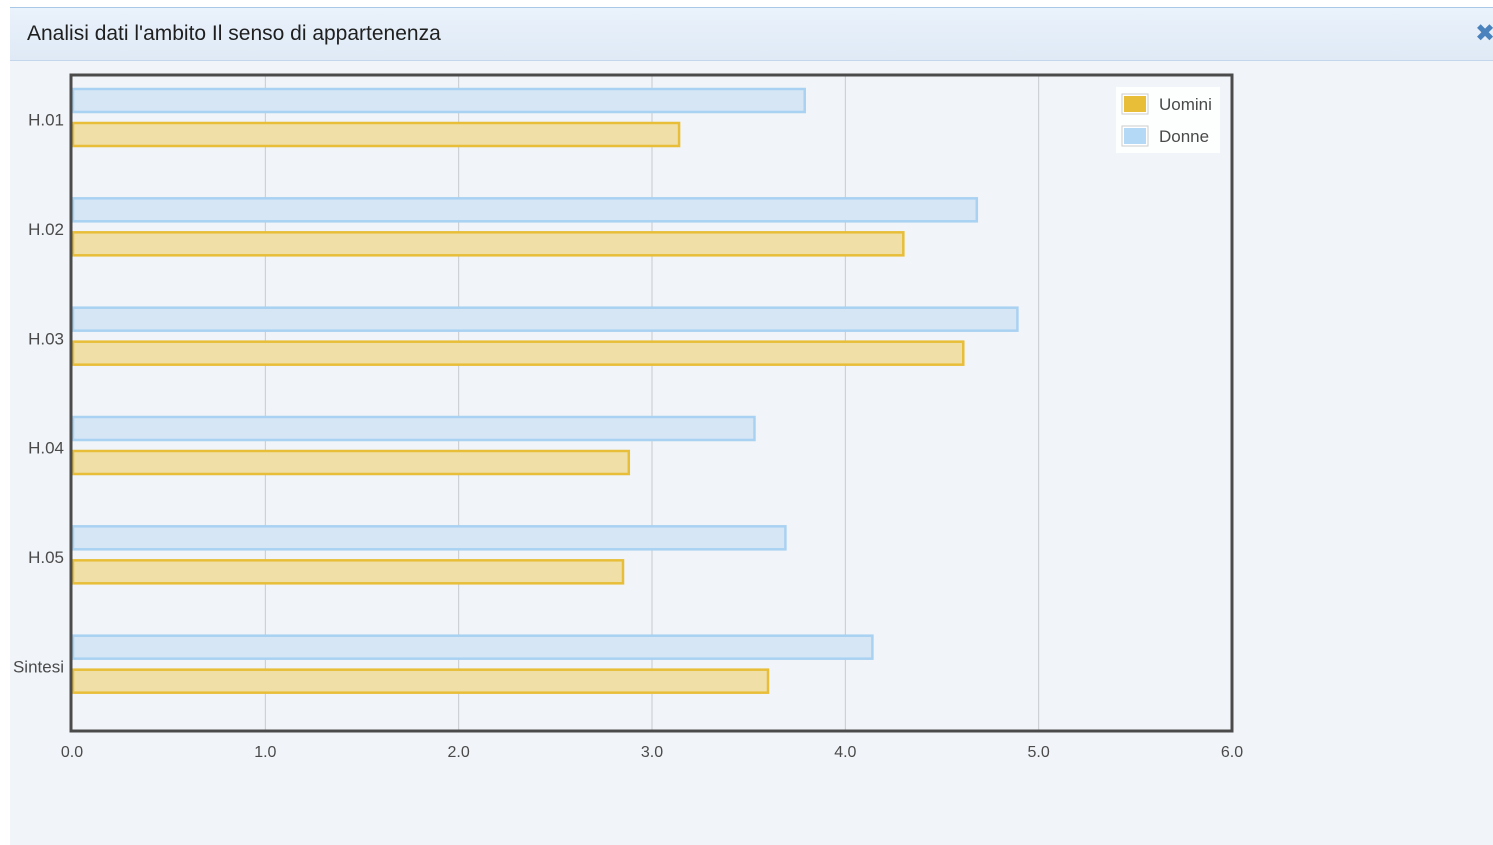 This screenshot has width=1493, height=845. I want to click on bar-uomini-sintesi, so click(420, 681).